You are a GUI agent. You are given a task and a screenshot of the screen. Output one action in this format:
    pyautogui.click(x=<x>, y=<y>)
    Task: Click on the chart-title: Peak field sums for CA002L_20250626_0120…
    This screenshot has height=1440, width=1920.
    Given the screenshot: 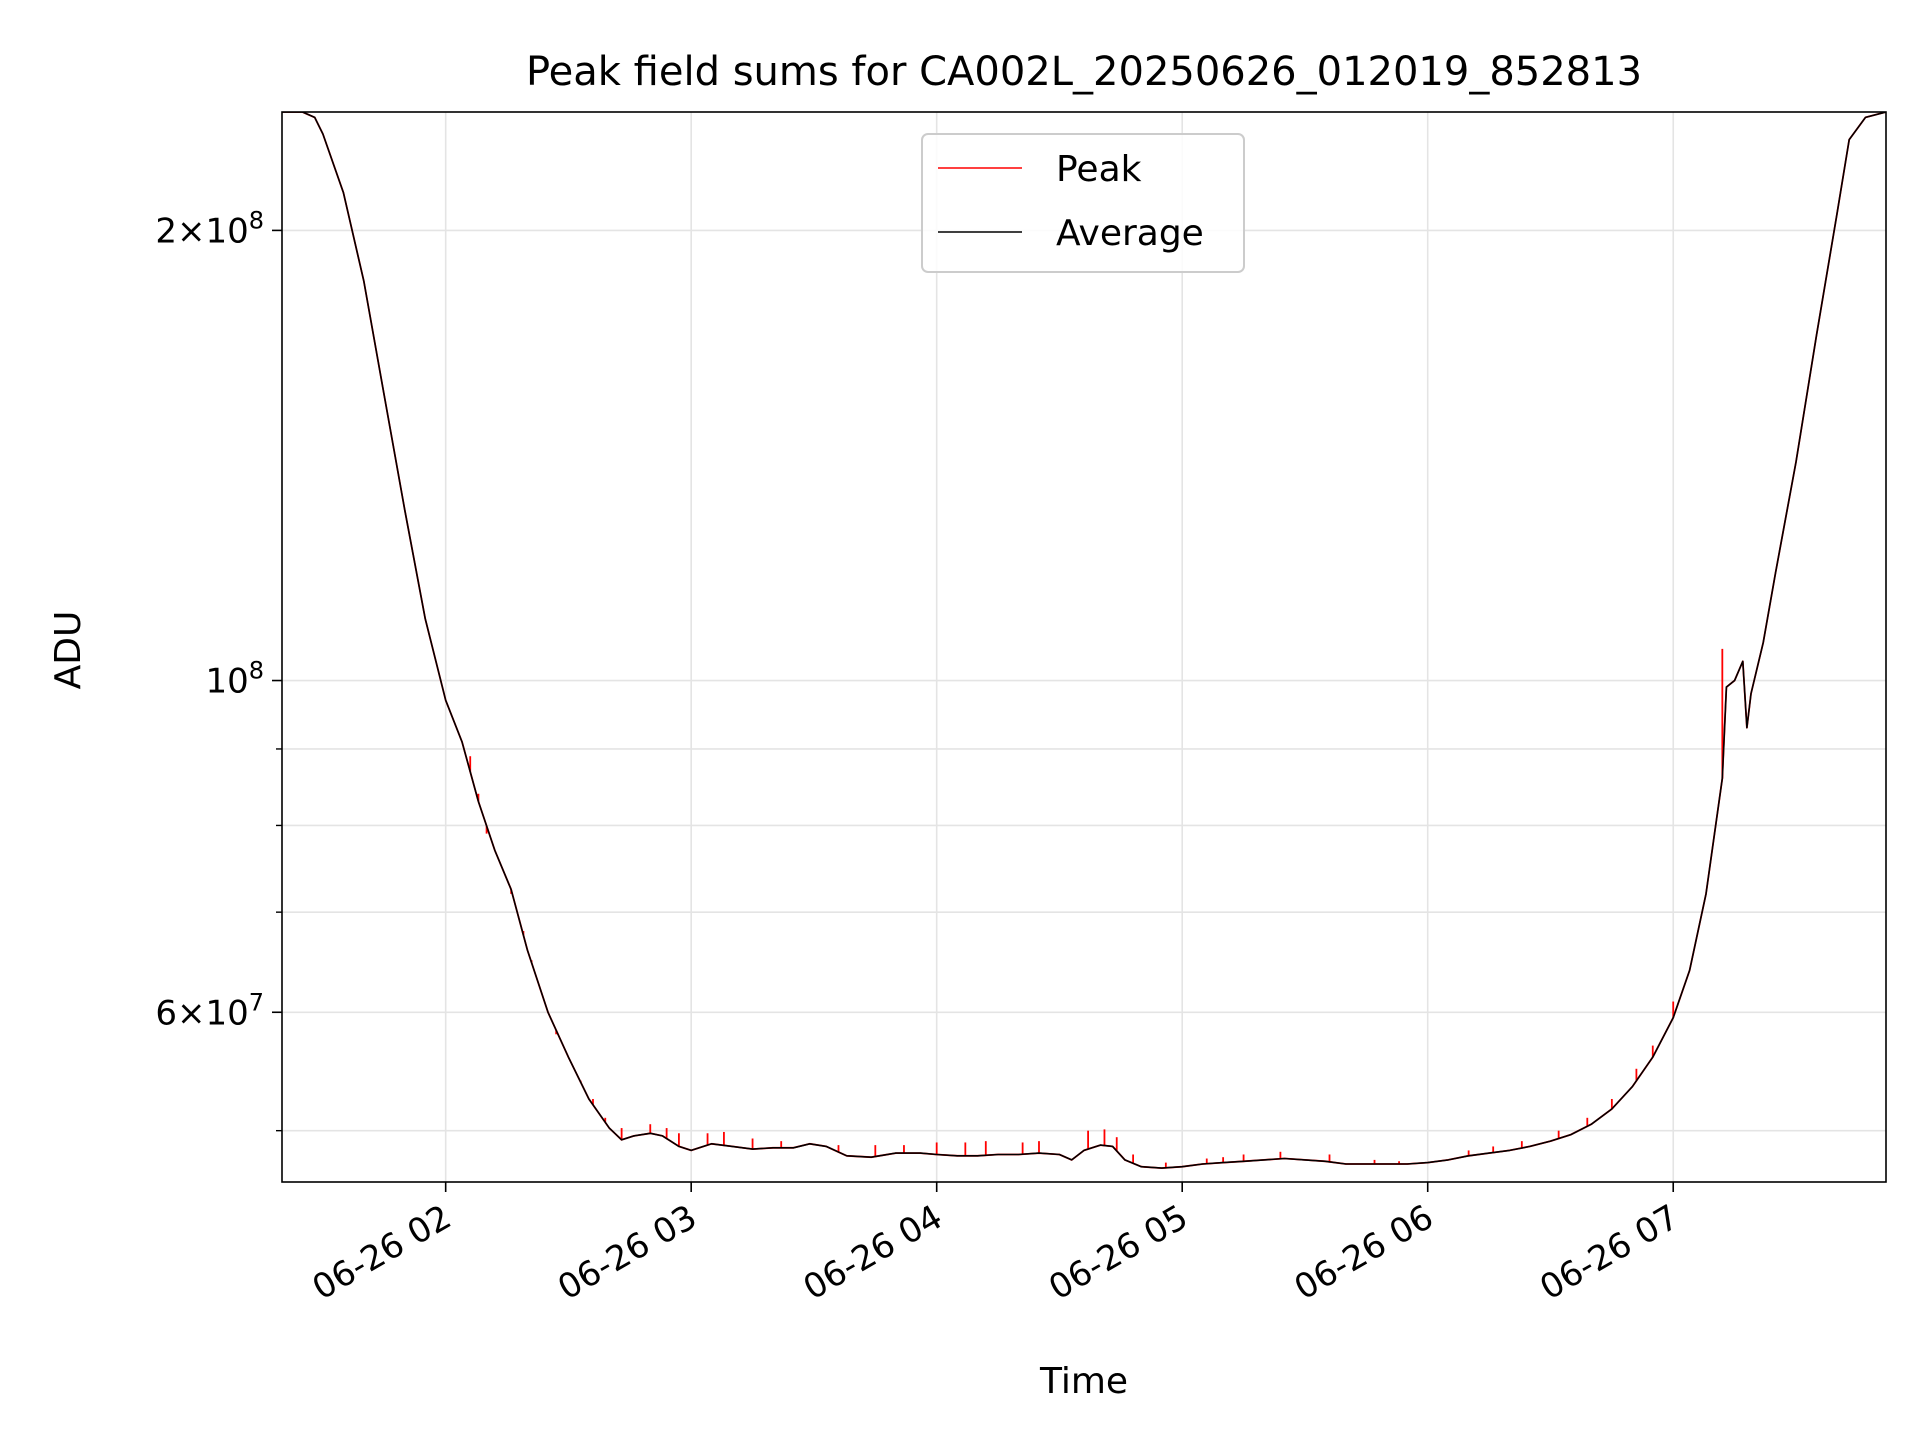 What is the action you would take?
    pyautogui.click(x=1084, y=72)
    